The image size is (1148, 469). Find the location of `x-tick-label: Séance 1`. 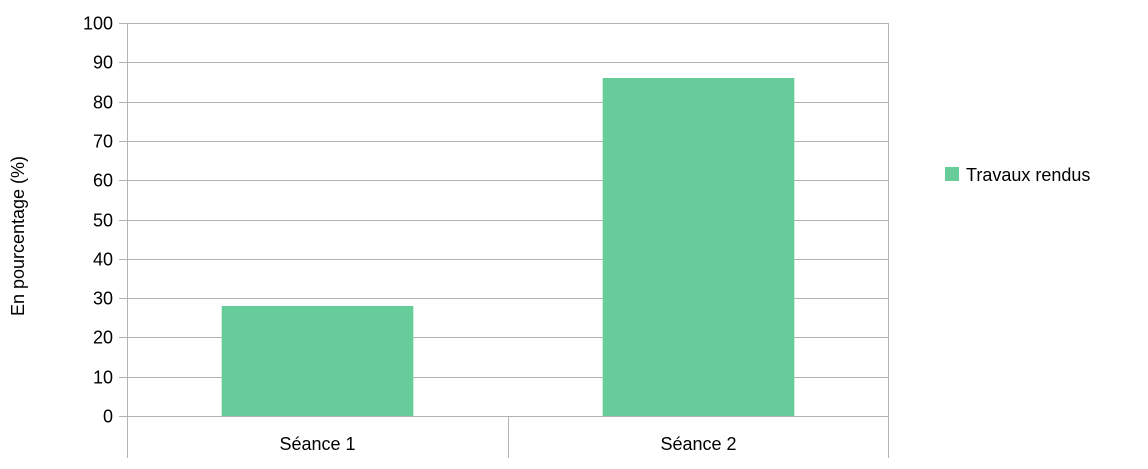

x-tick-label: Séance 1 is located at coordinates (317, 444).